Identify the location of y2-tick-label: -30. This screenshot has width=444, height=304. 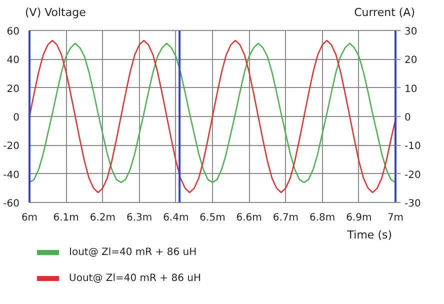
(412, 204).